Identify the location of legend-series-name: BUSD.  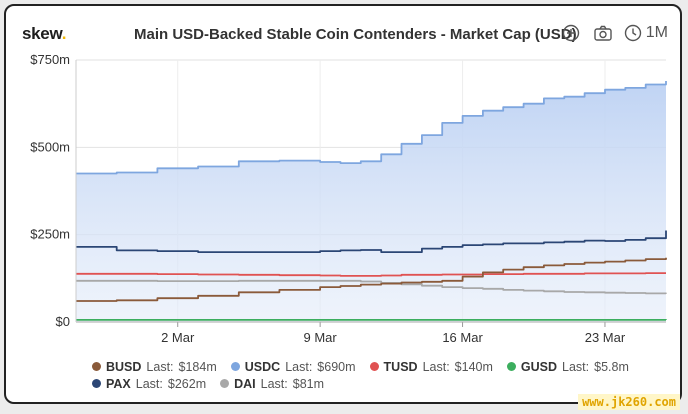
(124, 366).